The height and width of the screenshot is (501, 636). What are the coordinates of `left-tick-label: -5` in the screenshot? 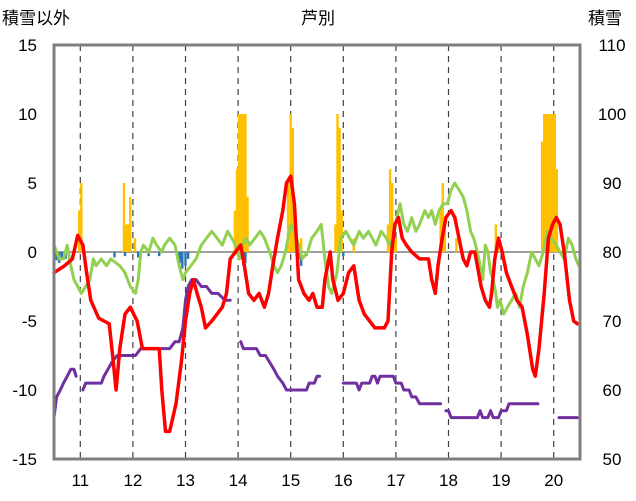 It's located at (29, 321).